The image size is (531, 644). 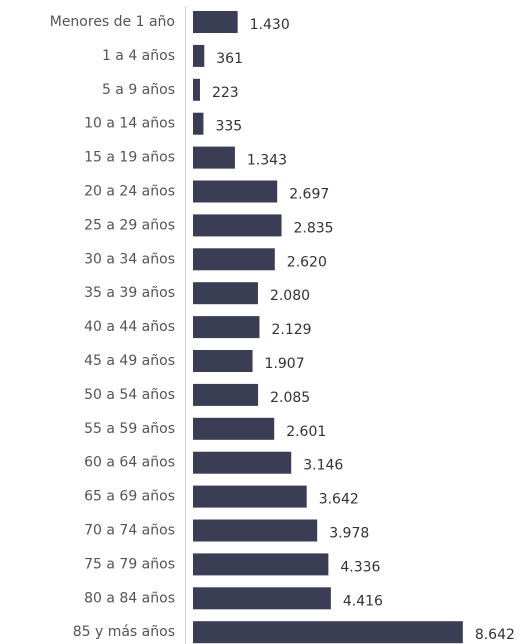 What do you see at coordinates (129, 564) in the screenshot?
I see `y-tick-label: 75 a 79 años` at bounding box center [129, 564].